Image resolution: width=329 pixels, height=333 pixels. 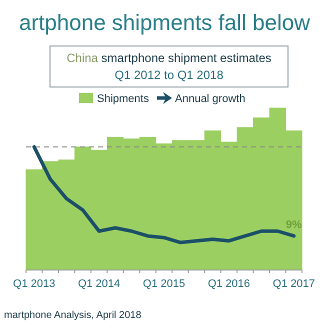 What do you see at coordinates (123, 99) in the screenshot?
I see `legend-label: Shipments` at bounding box center [123, 99].